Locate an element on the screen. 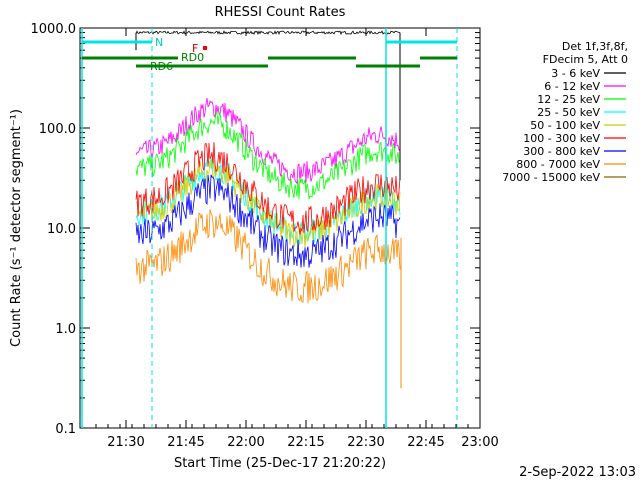  f-label: F is located at coordinates (195, 48).